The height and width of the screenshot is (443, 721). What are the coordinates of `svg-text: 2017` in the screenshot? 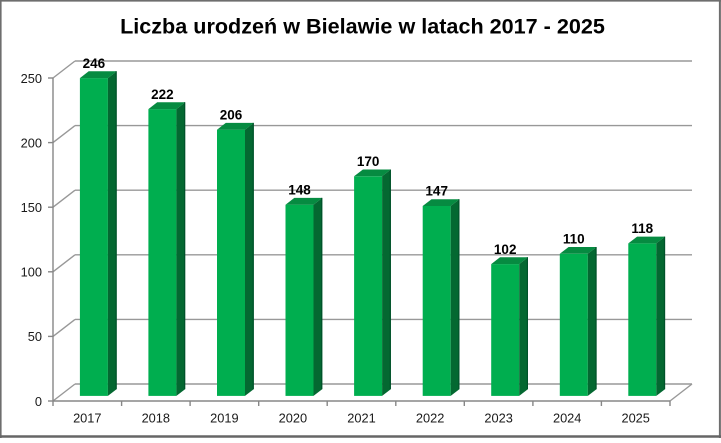 It's located at (87, 418).